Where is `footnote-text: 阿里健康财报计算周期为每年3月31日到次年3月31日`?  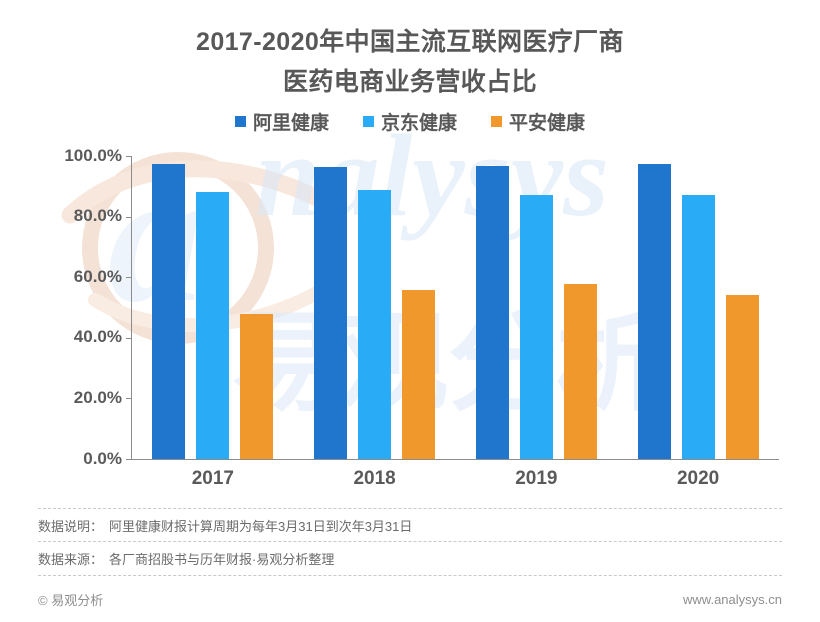 footnote-text: 阿里健康财报计算周期为每年3月31日到次年3月31日 is located at coordinates (261, 526).